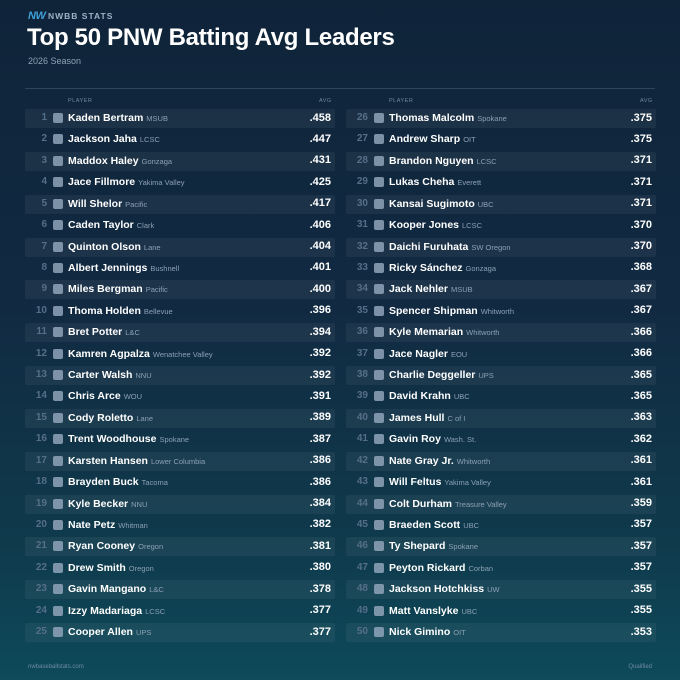  What do you see at coordinates (641, 417) in the screenshot?
I see `batting-avg: .363` at bounding box center [641, 417].